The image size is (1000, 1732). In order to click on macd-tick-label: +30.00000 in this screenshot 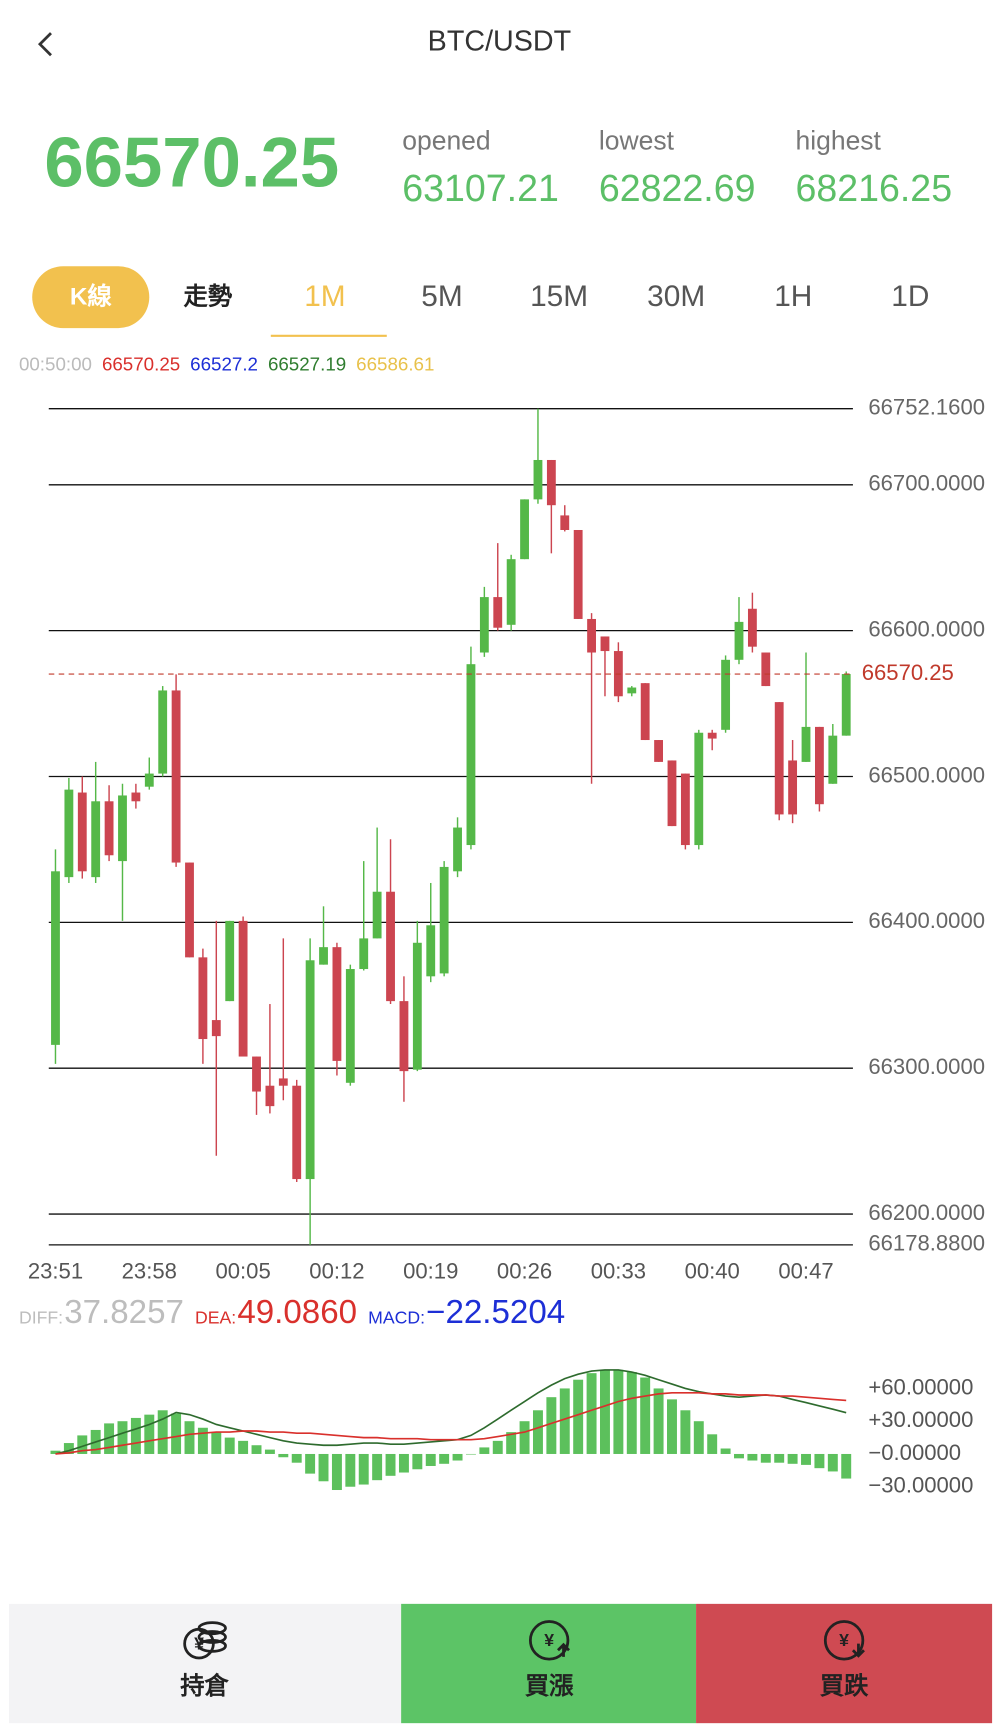, I will do `click(920, 1419)`.